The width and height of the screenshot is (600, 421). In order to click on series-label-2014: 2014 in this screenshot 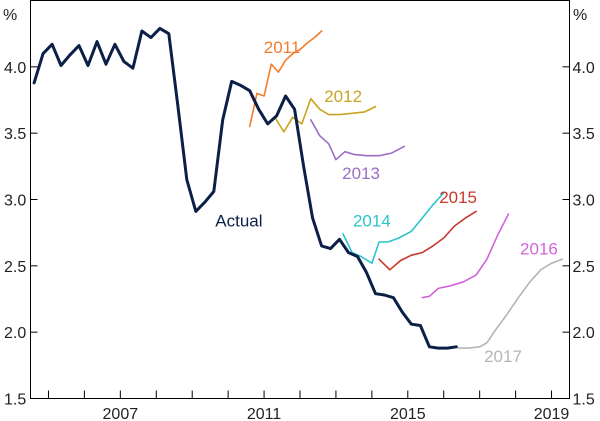, I will do `click(372, 221)`.